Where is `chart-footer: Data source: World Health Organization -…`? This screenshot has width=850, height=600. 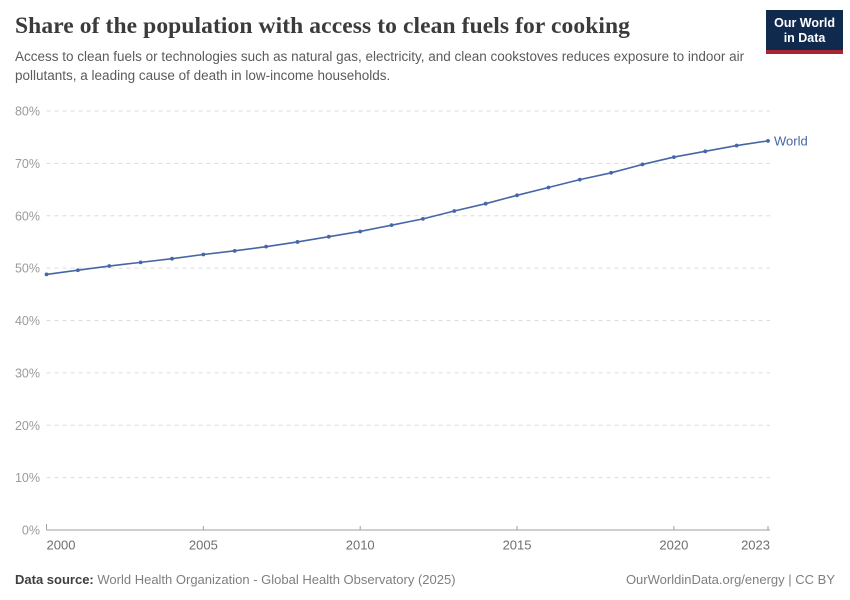
chart-footer: Data source: World Health Organization -… is located at coordinates (425, 579).